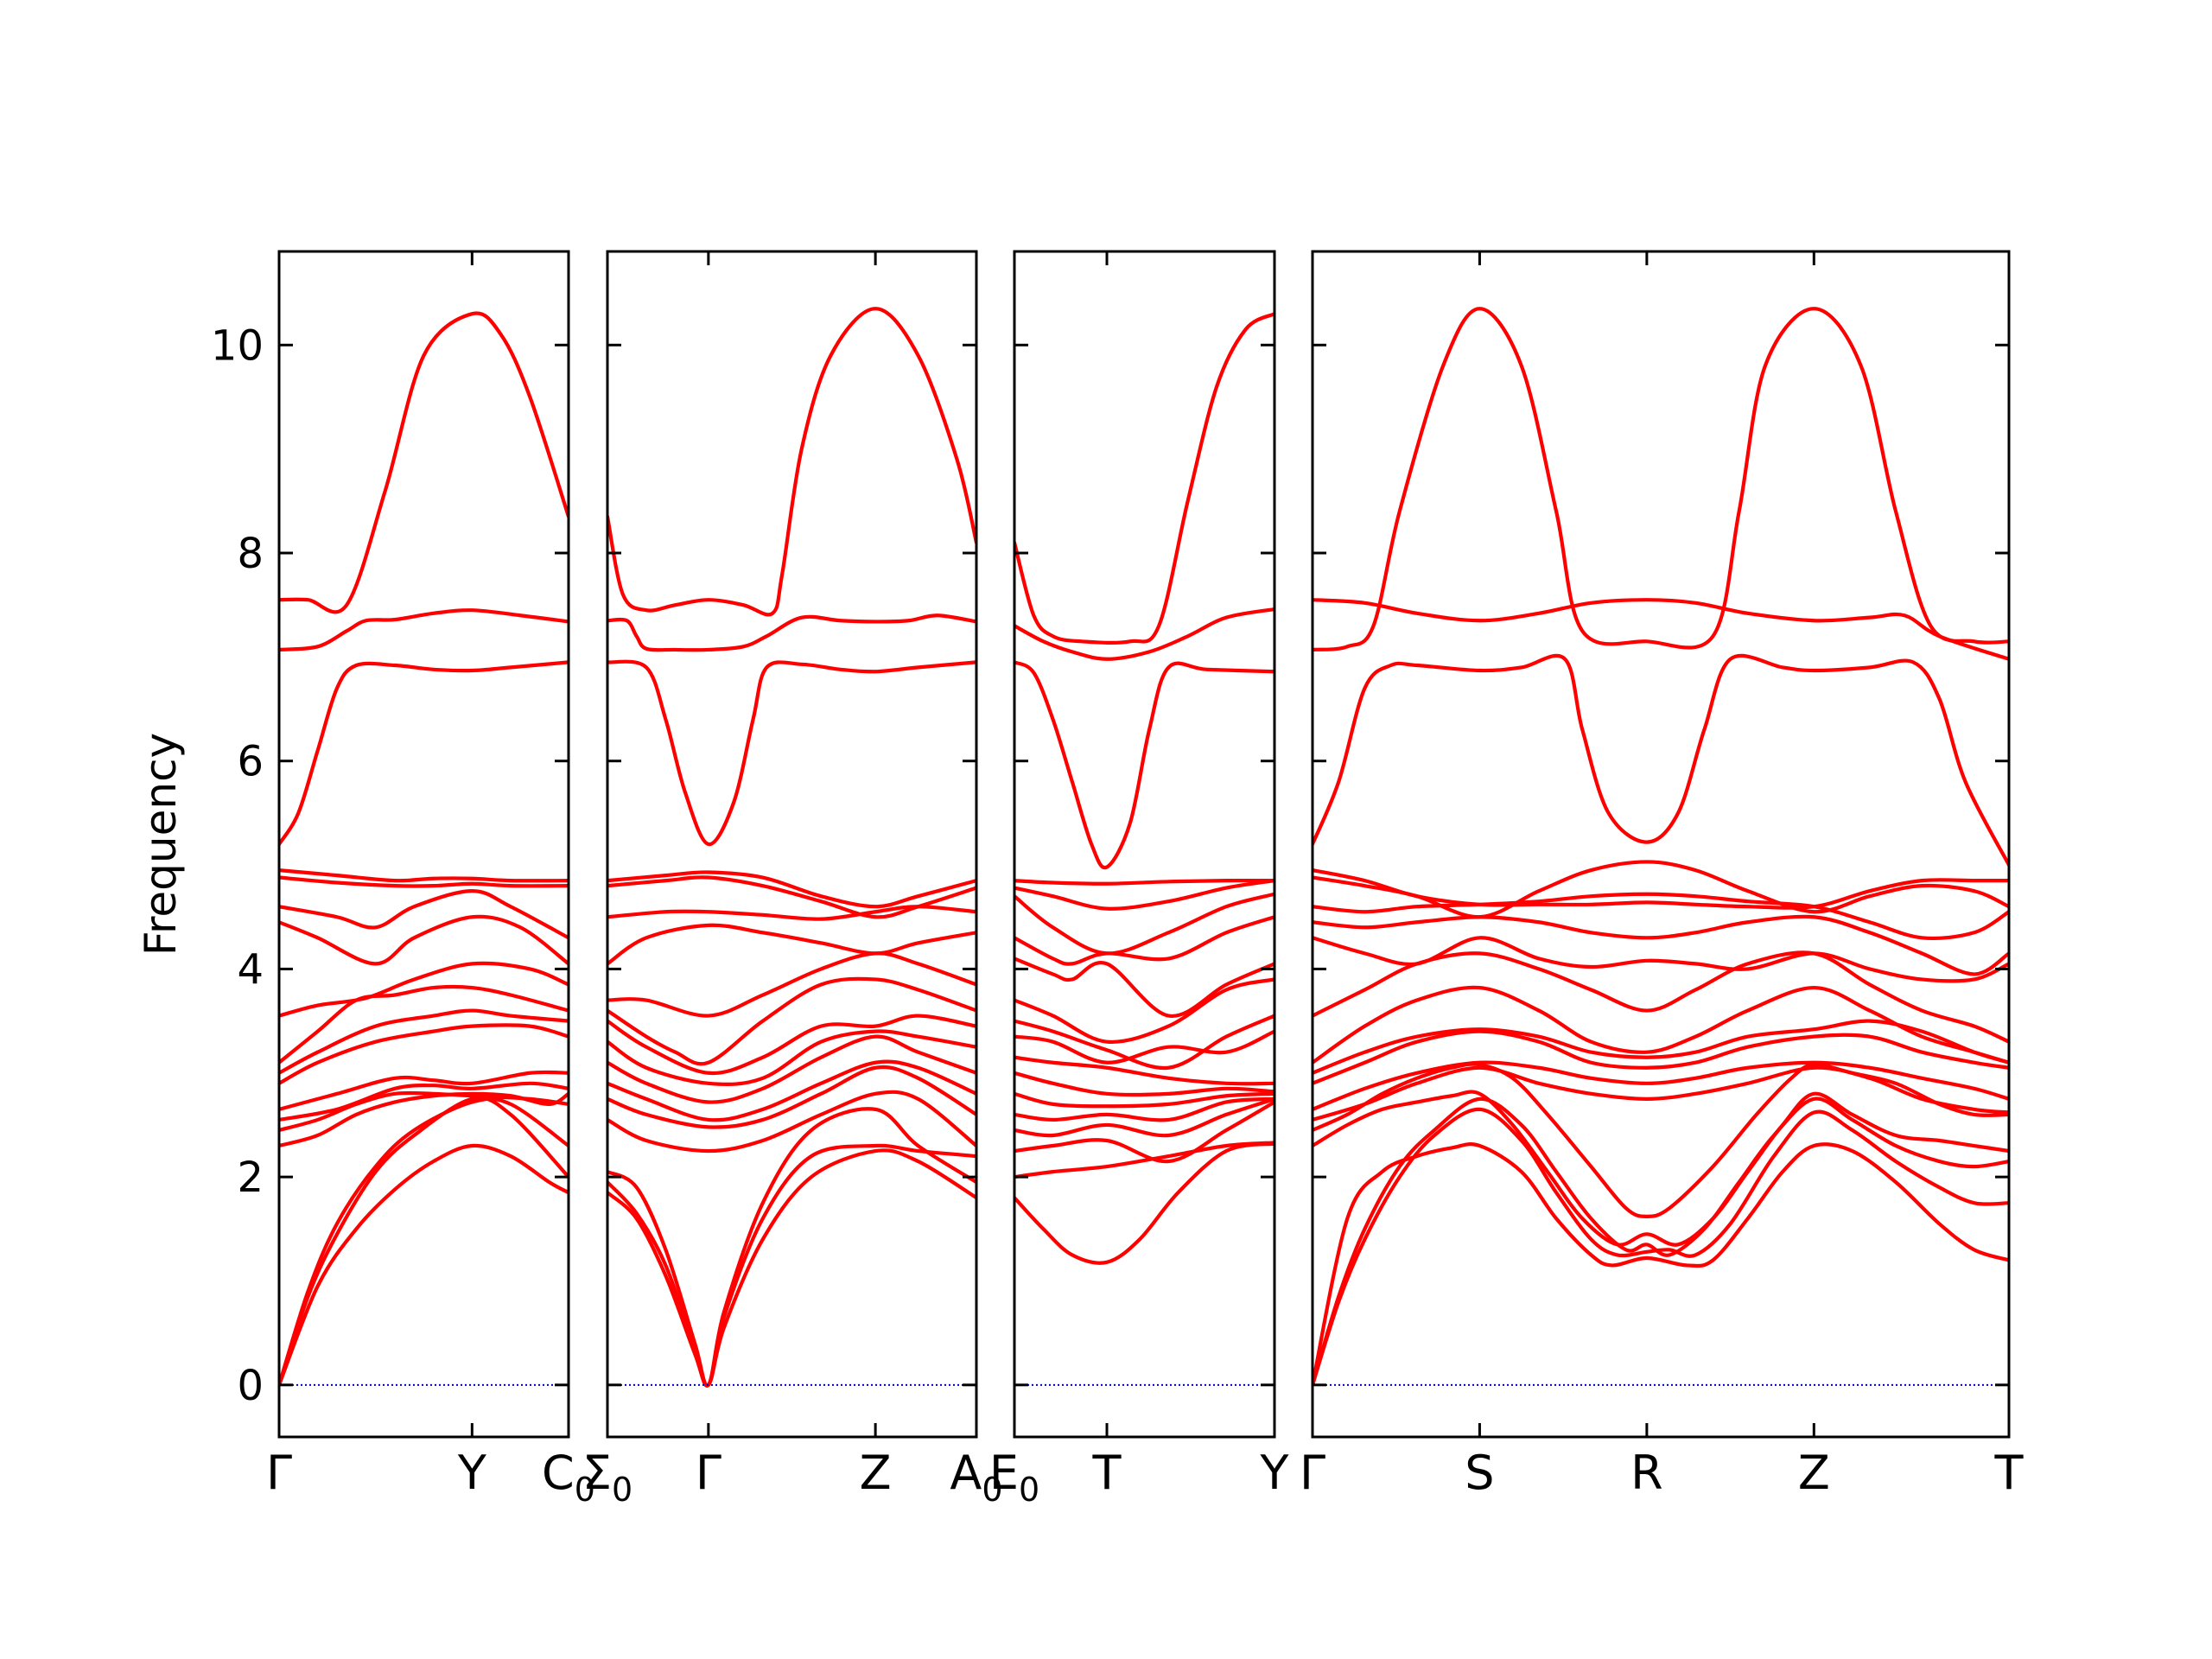 The image size is (2212, 1659). What do you see at coordinates (250, 969) in the screenshot?
I see `y-tick-label: 4` at bounding box center [250, 969].